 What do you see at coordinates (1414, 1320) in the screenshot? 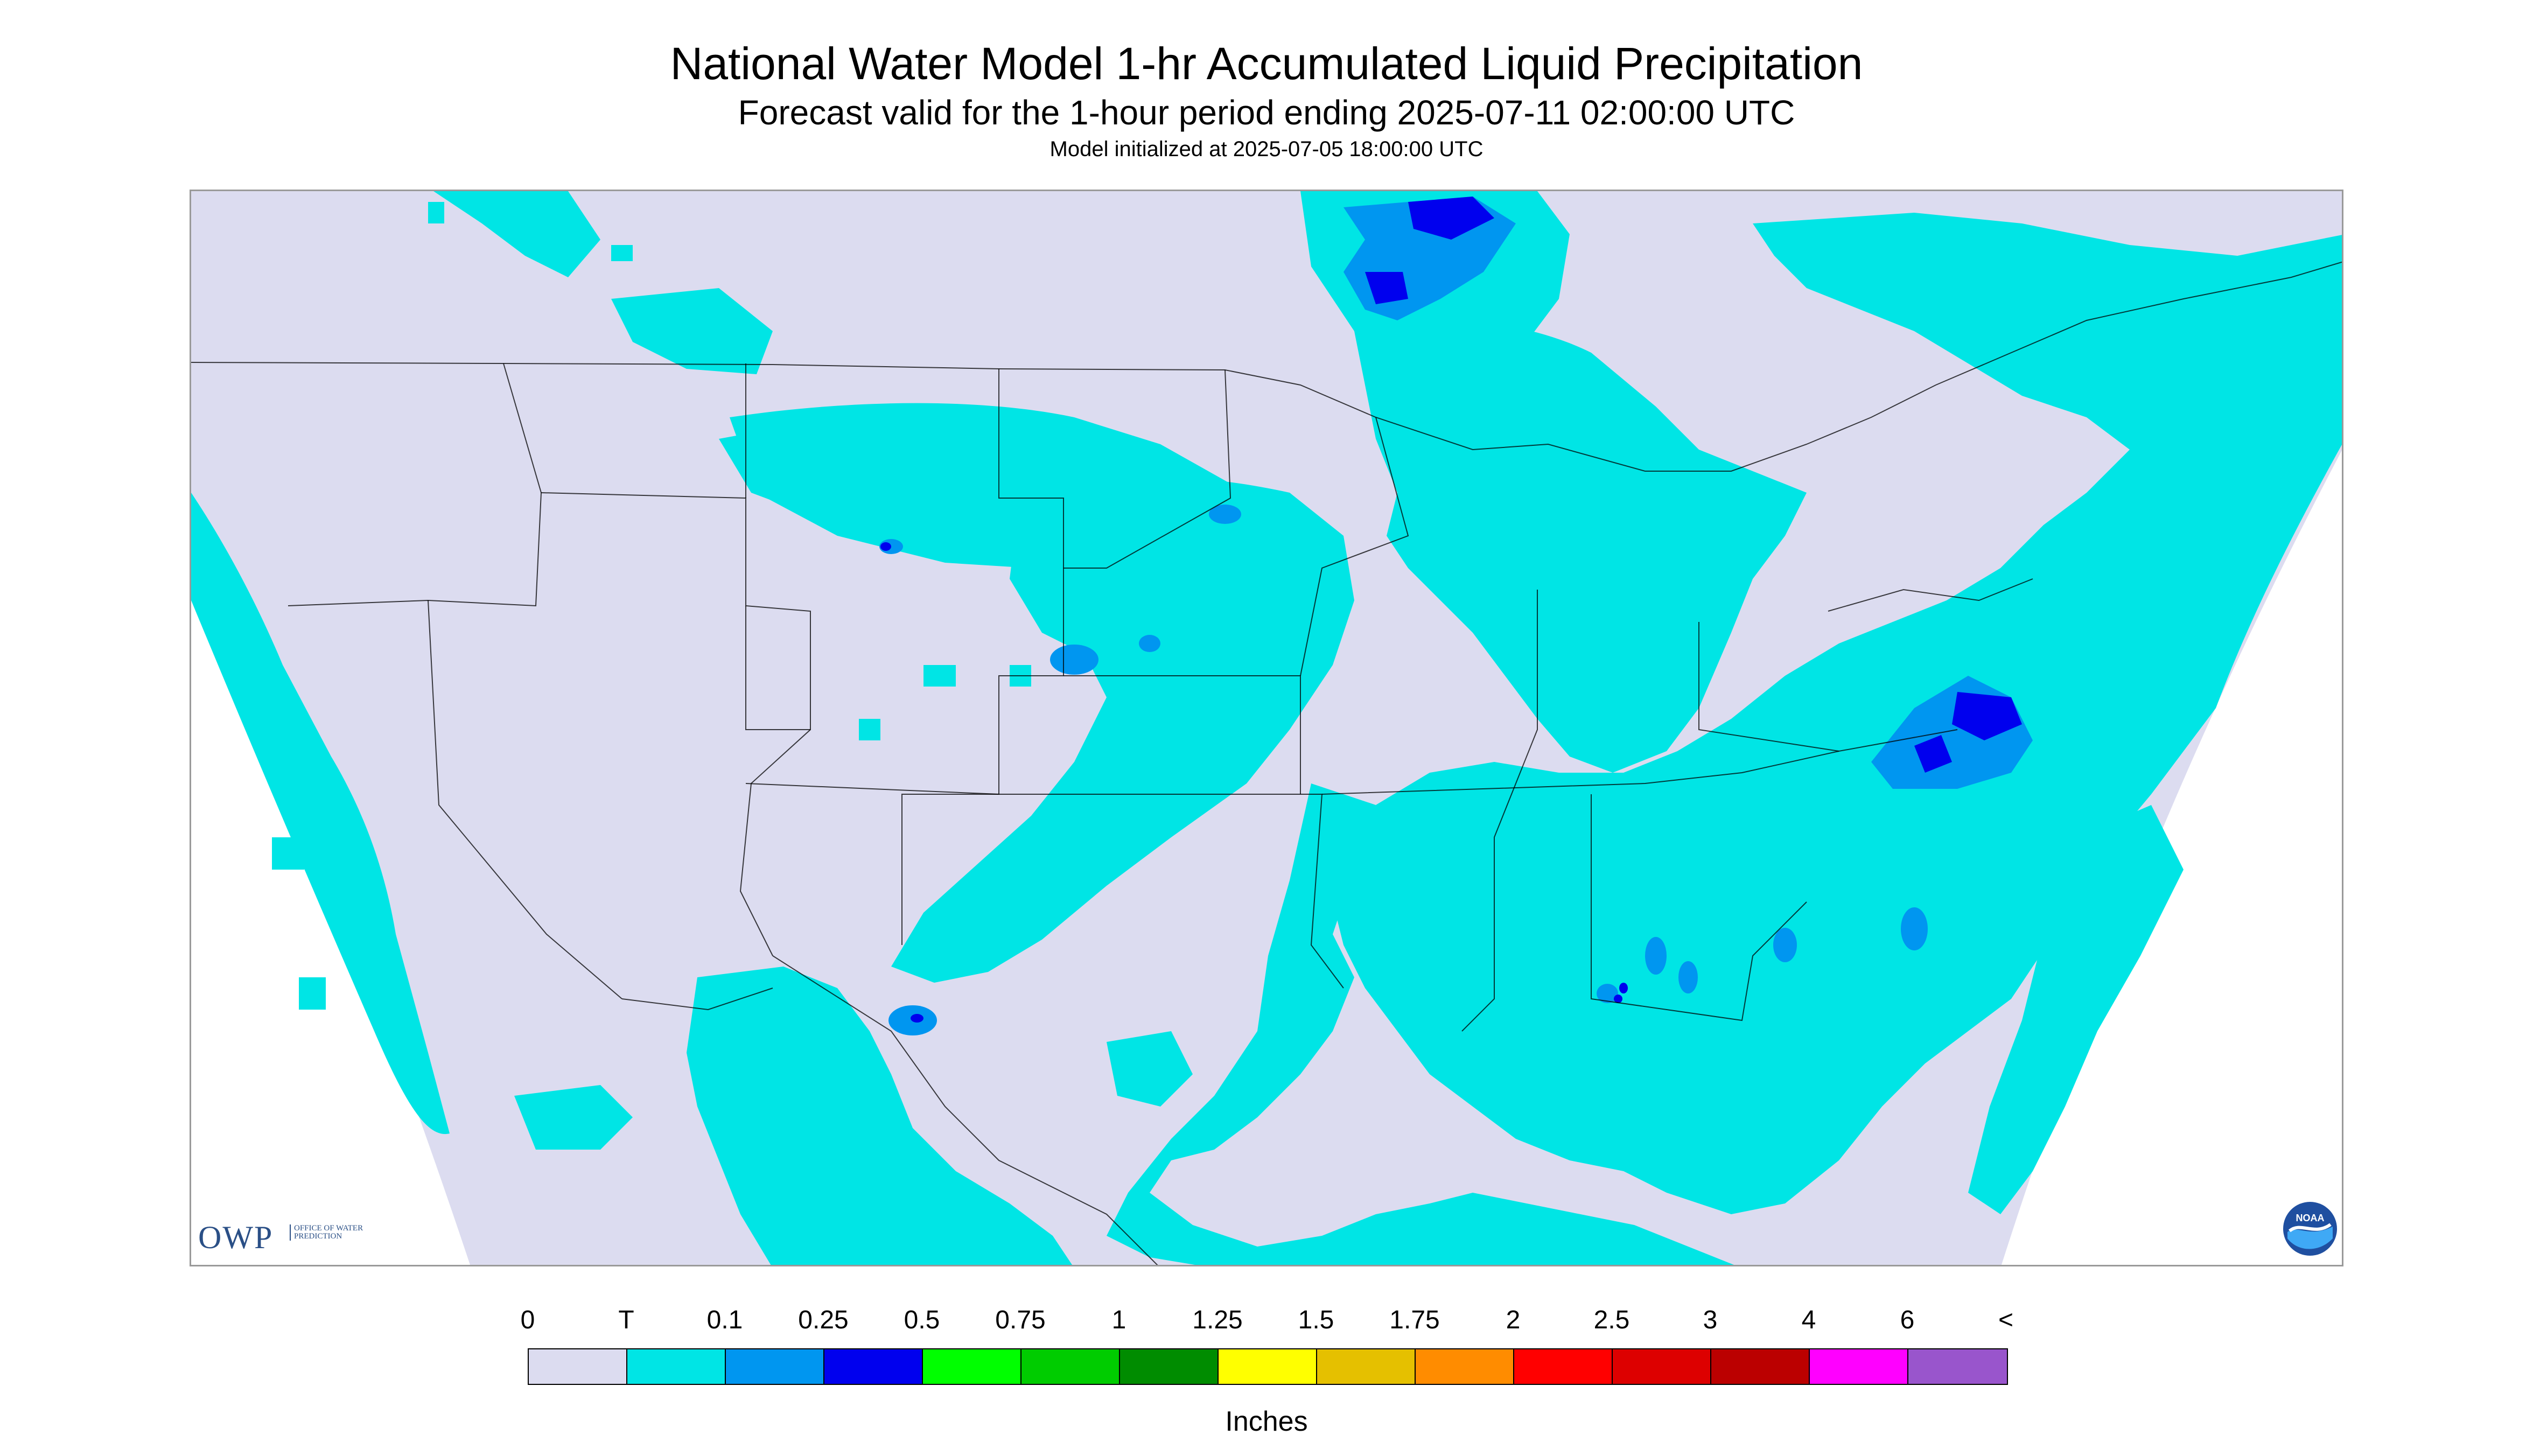
I see `legend-tick-label: 1.75` at bounding box center [1414, 1320].